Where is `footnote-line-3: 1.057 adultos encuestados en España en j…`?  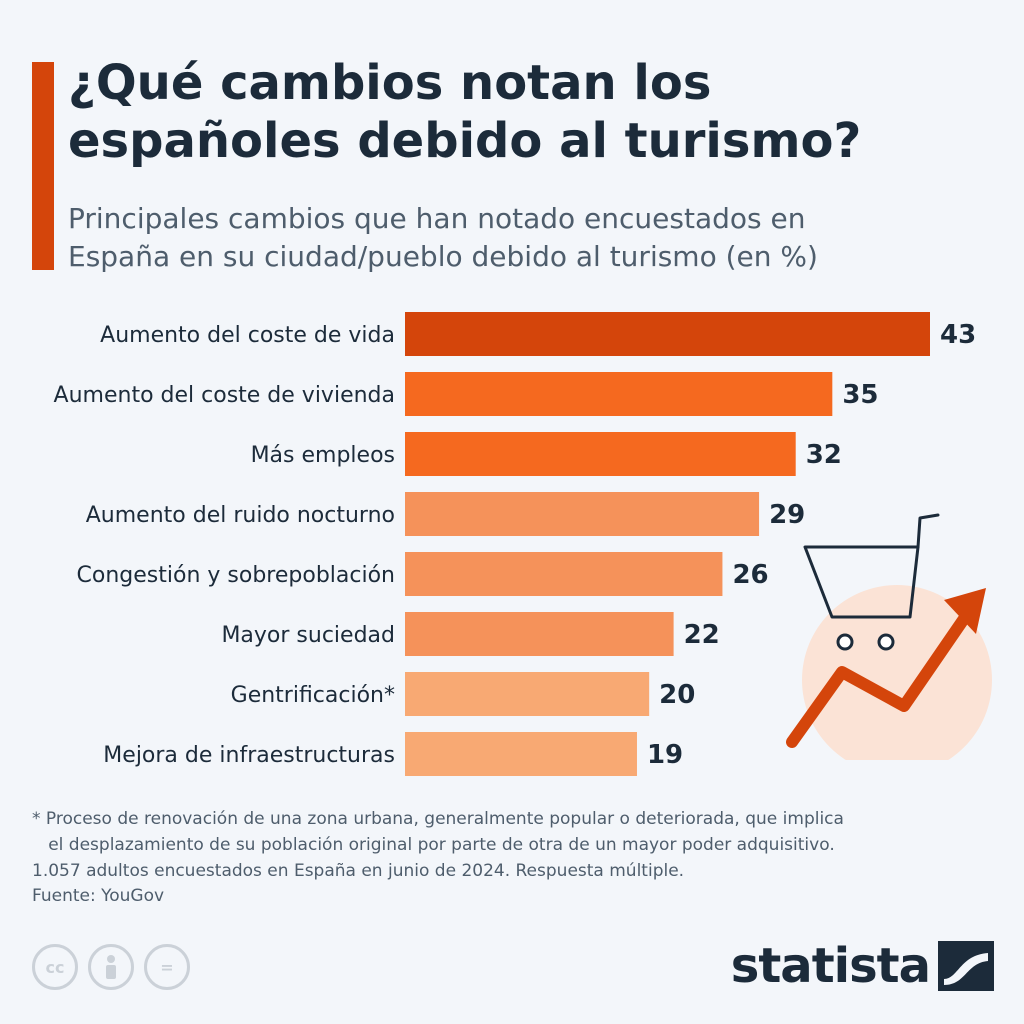
footnote-line-3: 1.057 adultos encuestados en España en j… is located at coordinates (358, 871).